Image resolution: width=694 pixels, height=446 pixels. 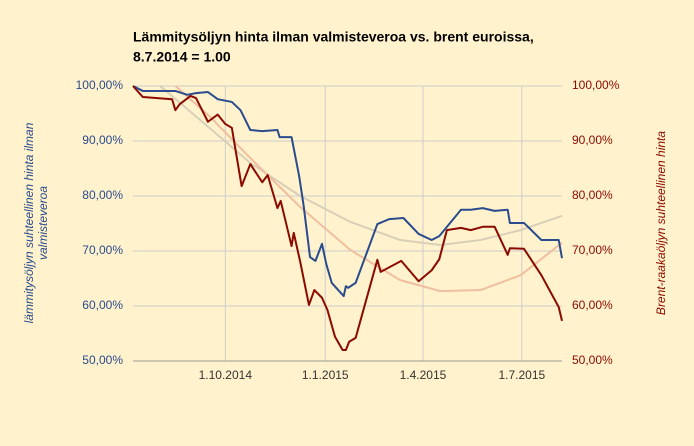 What do you see at coordinates (102, 360) in the screenshot?
I see `y-tick-label: 50,00%` at bounding box center [102, 360].